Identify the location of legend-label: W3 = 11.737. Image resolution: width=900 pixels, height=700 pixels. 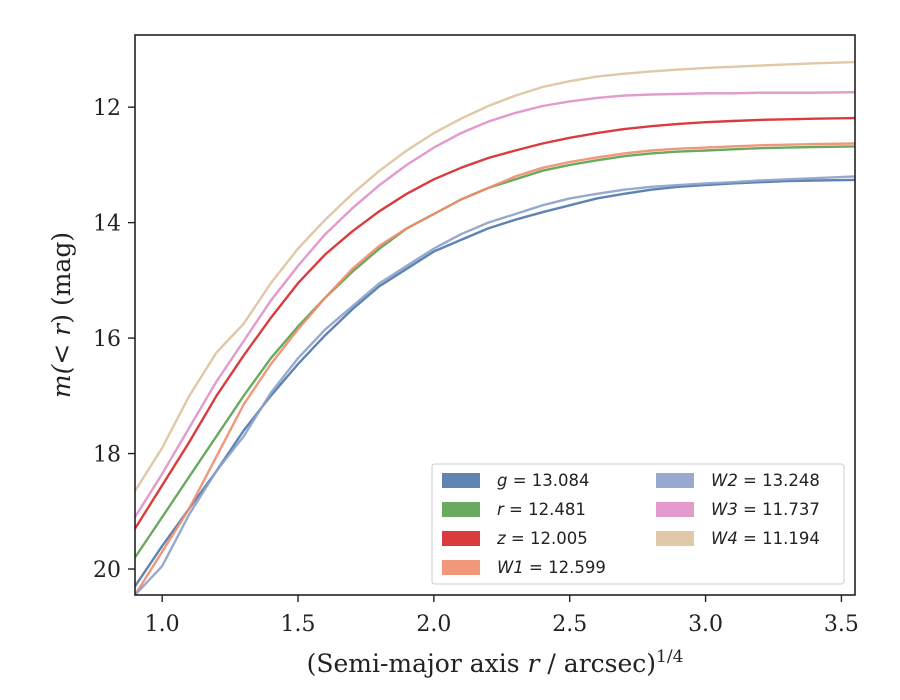
(765, 509).